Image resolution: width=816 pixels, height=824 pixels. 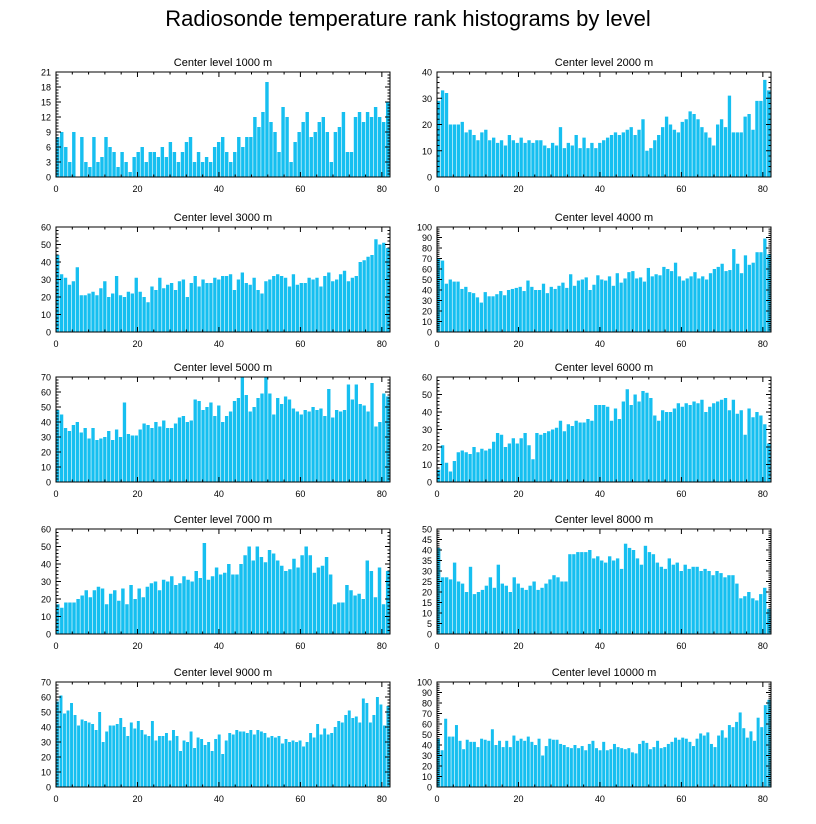 I want to click on x-tick-label: 40, so click(x=219, y=494).